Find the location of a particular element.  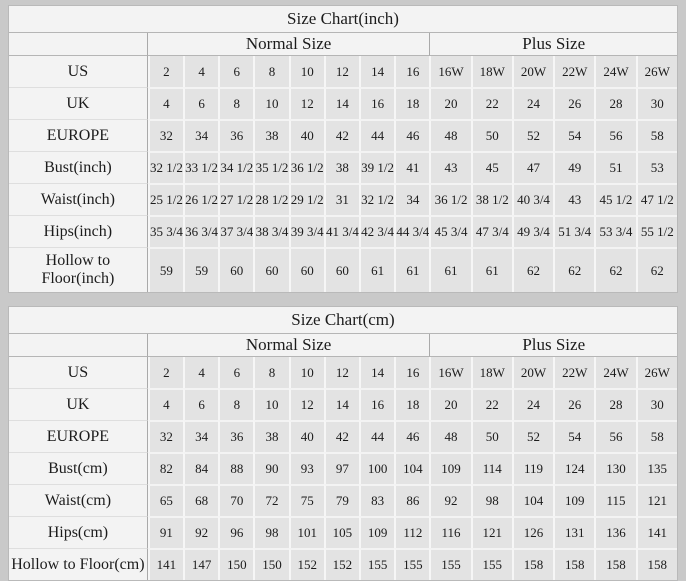

table-cell: 126 is located at coordinates (532, 532).